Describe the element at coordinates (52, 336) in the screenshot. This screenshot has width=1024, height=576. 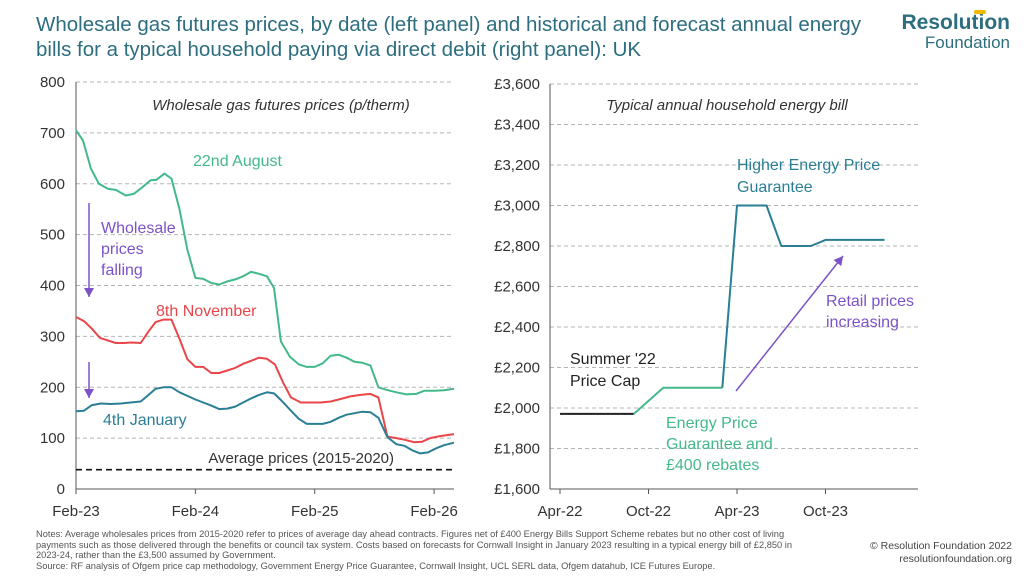
I see `left-y-tick-label: 300` at that location.